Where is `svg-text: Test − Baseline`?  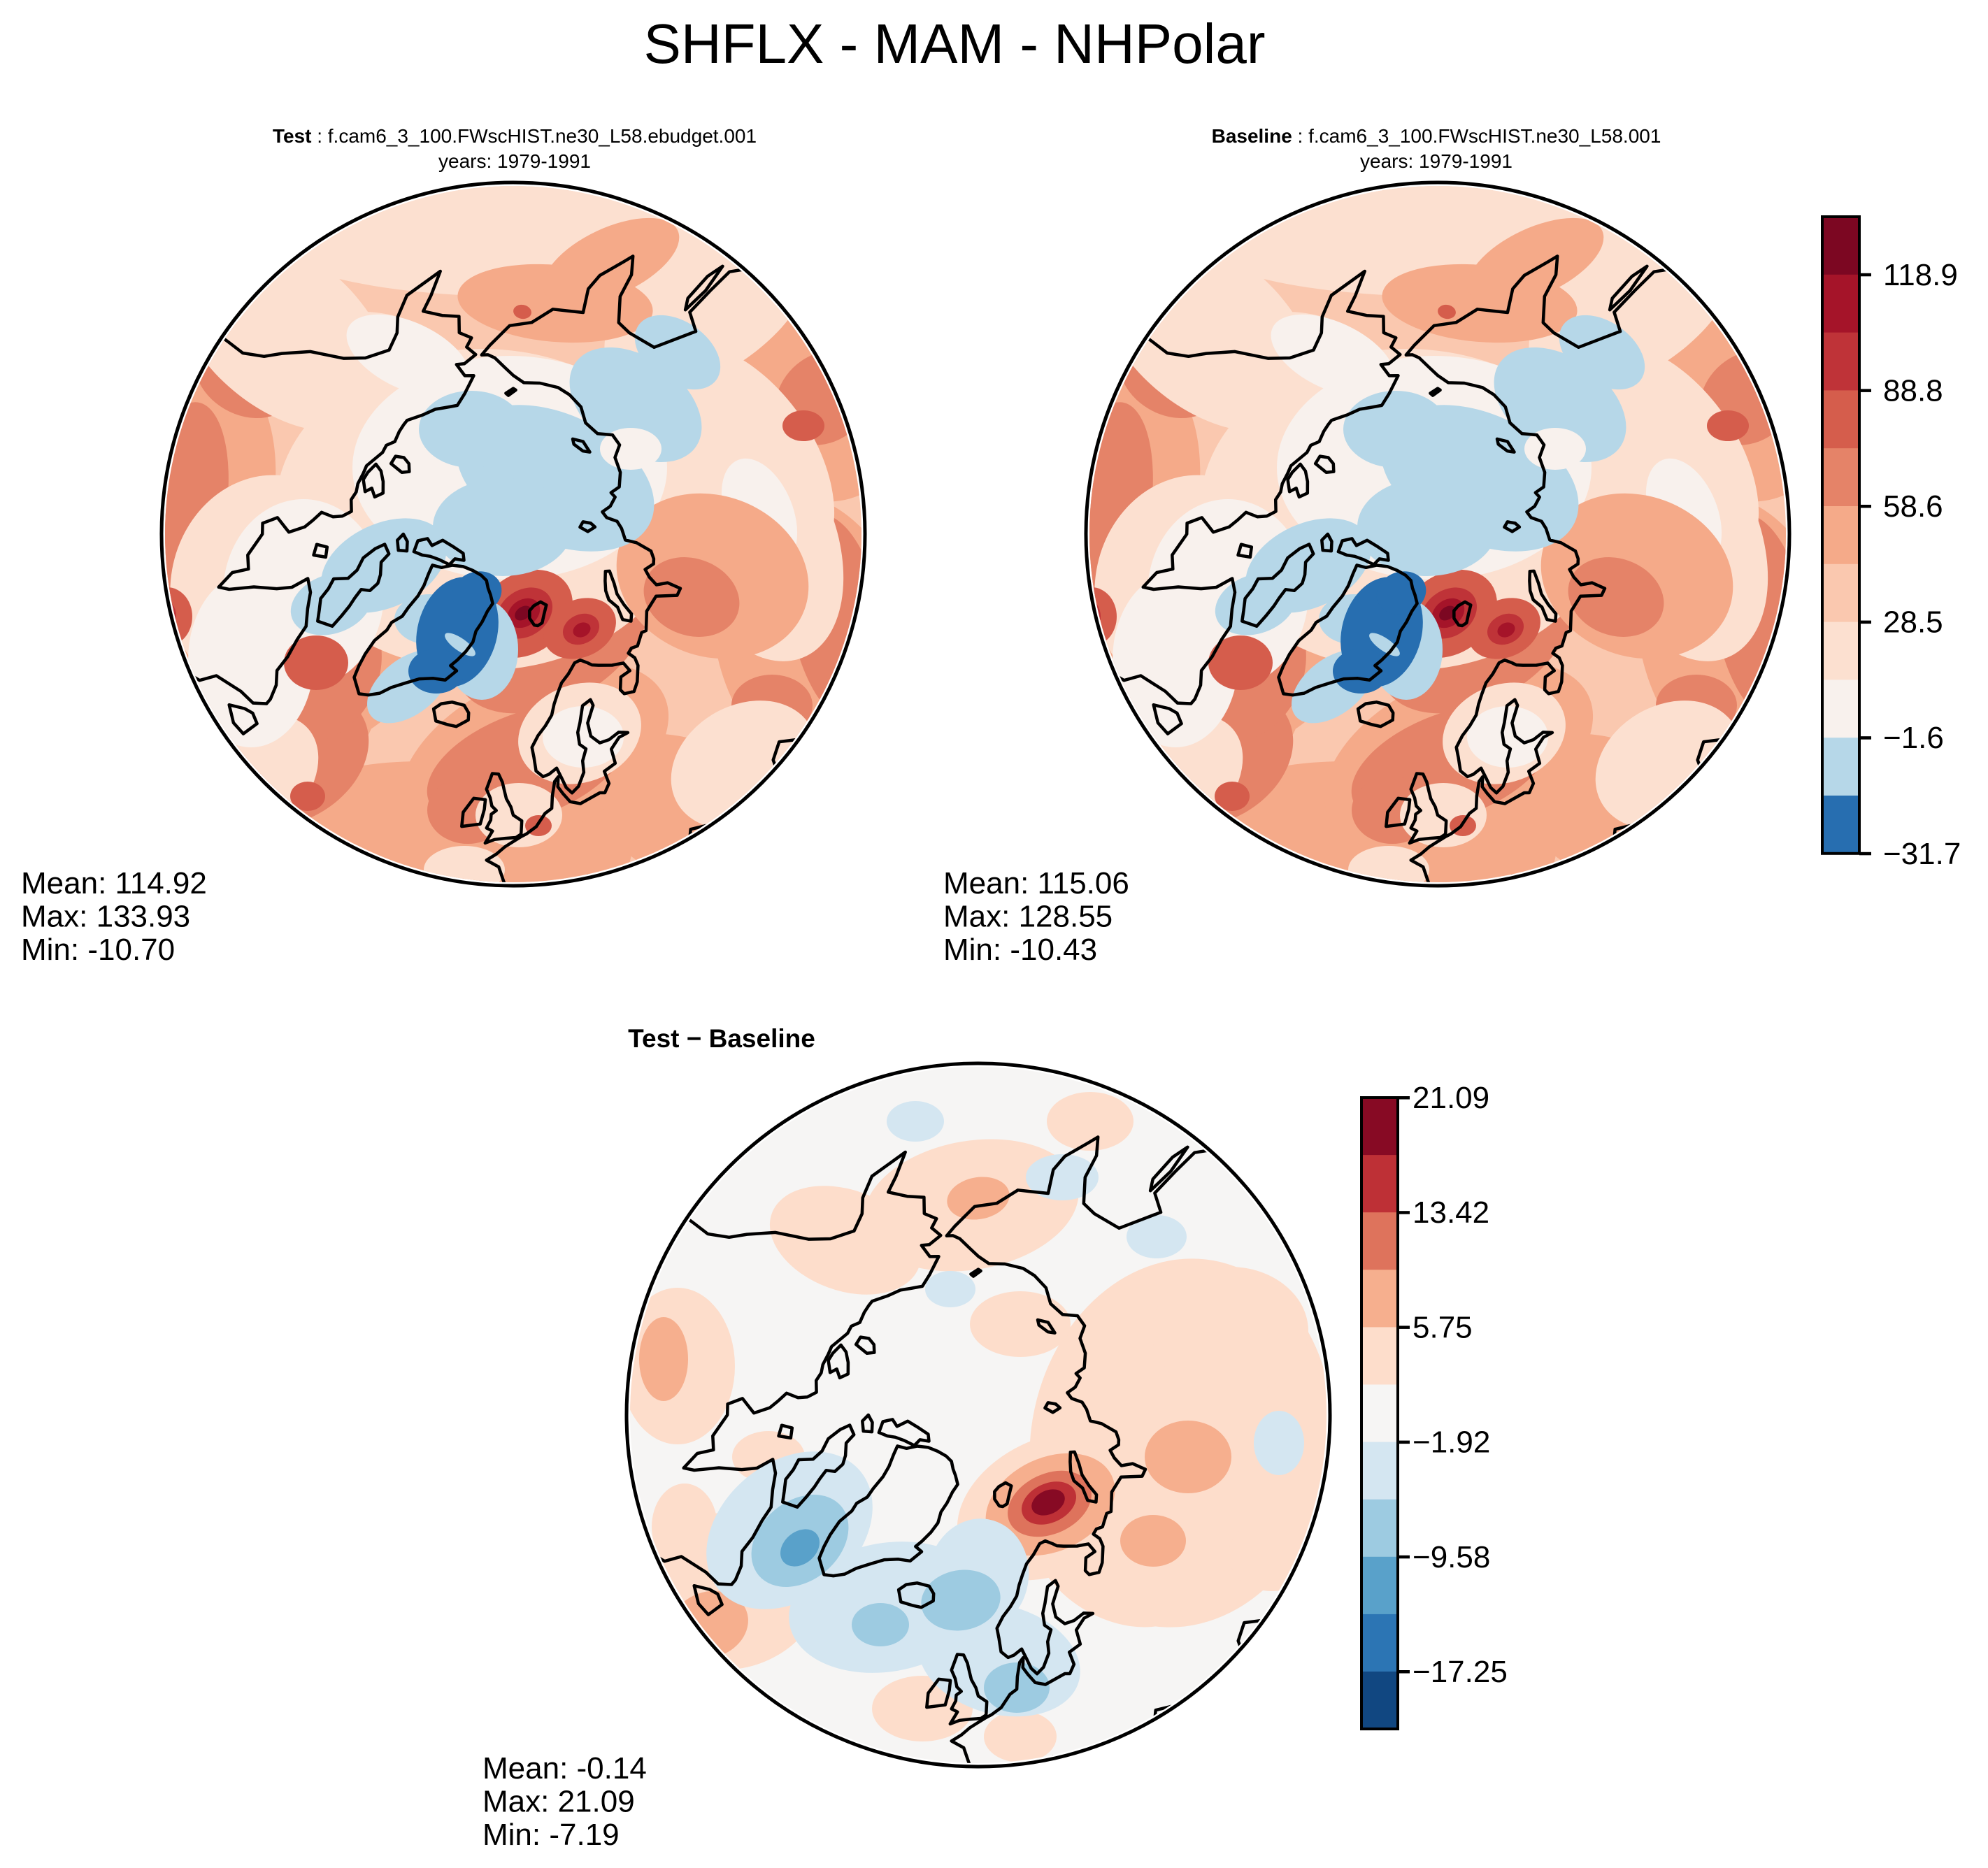 svg-text: Test − Baseline is located at coordinates (722, 1038).